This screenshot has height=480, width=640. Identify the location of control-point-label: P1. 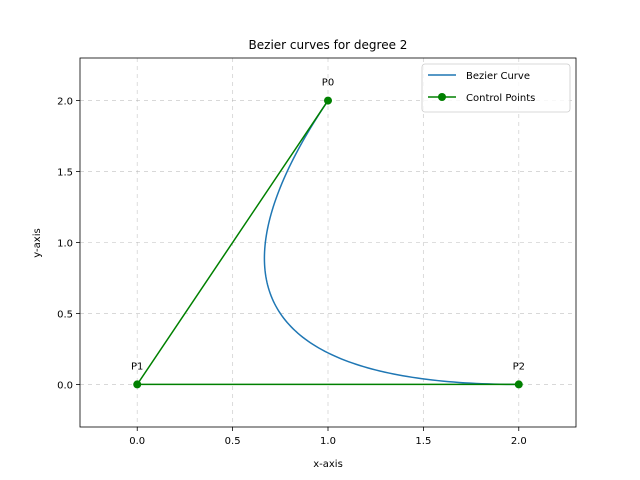
(137, 366).